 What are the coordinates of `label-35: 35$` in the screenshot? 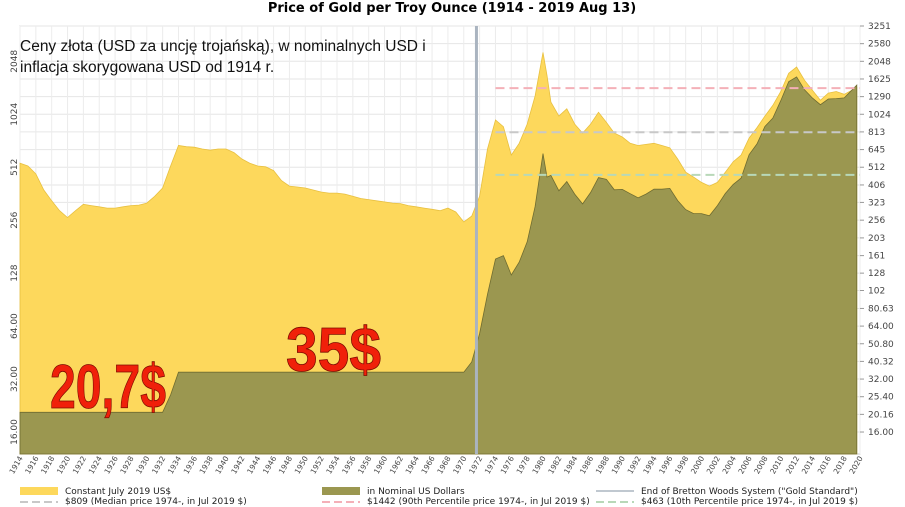 It's located at (333, 350).